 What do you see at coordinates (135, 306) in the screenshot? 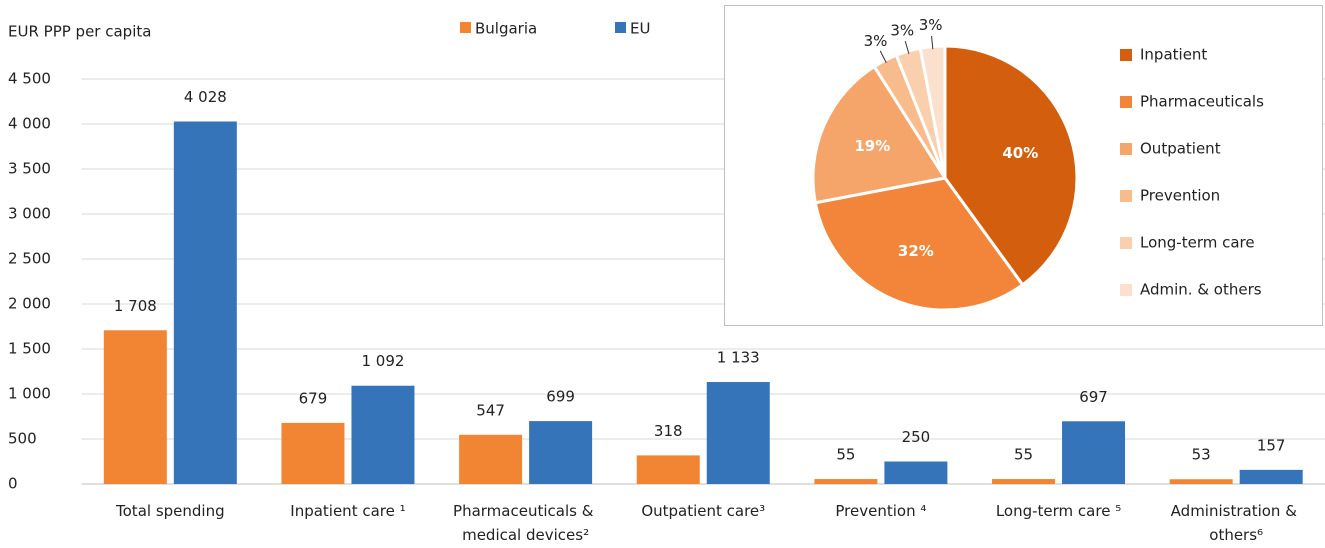
I see `data-label: 1 708` at bounding box center [135, 306].